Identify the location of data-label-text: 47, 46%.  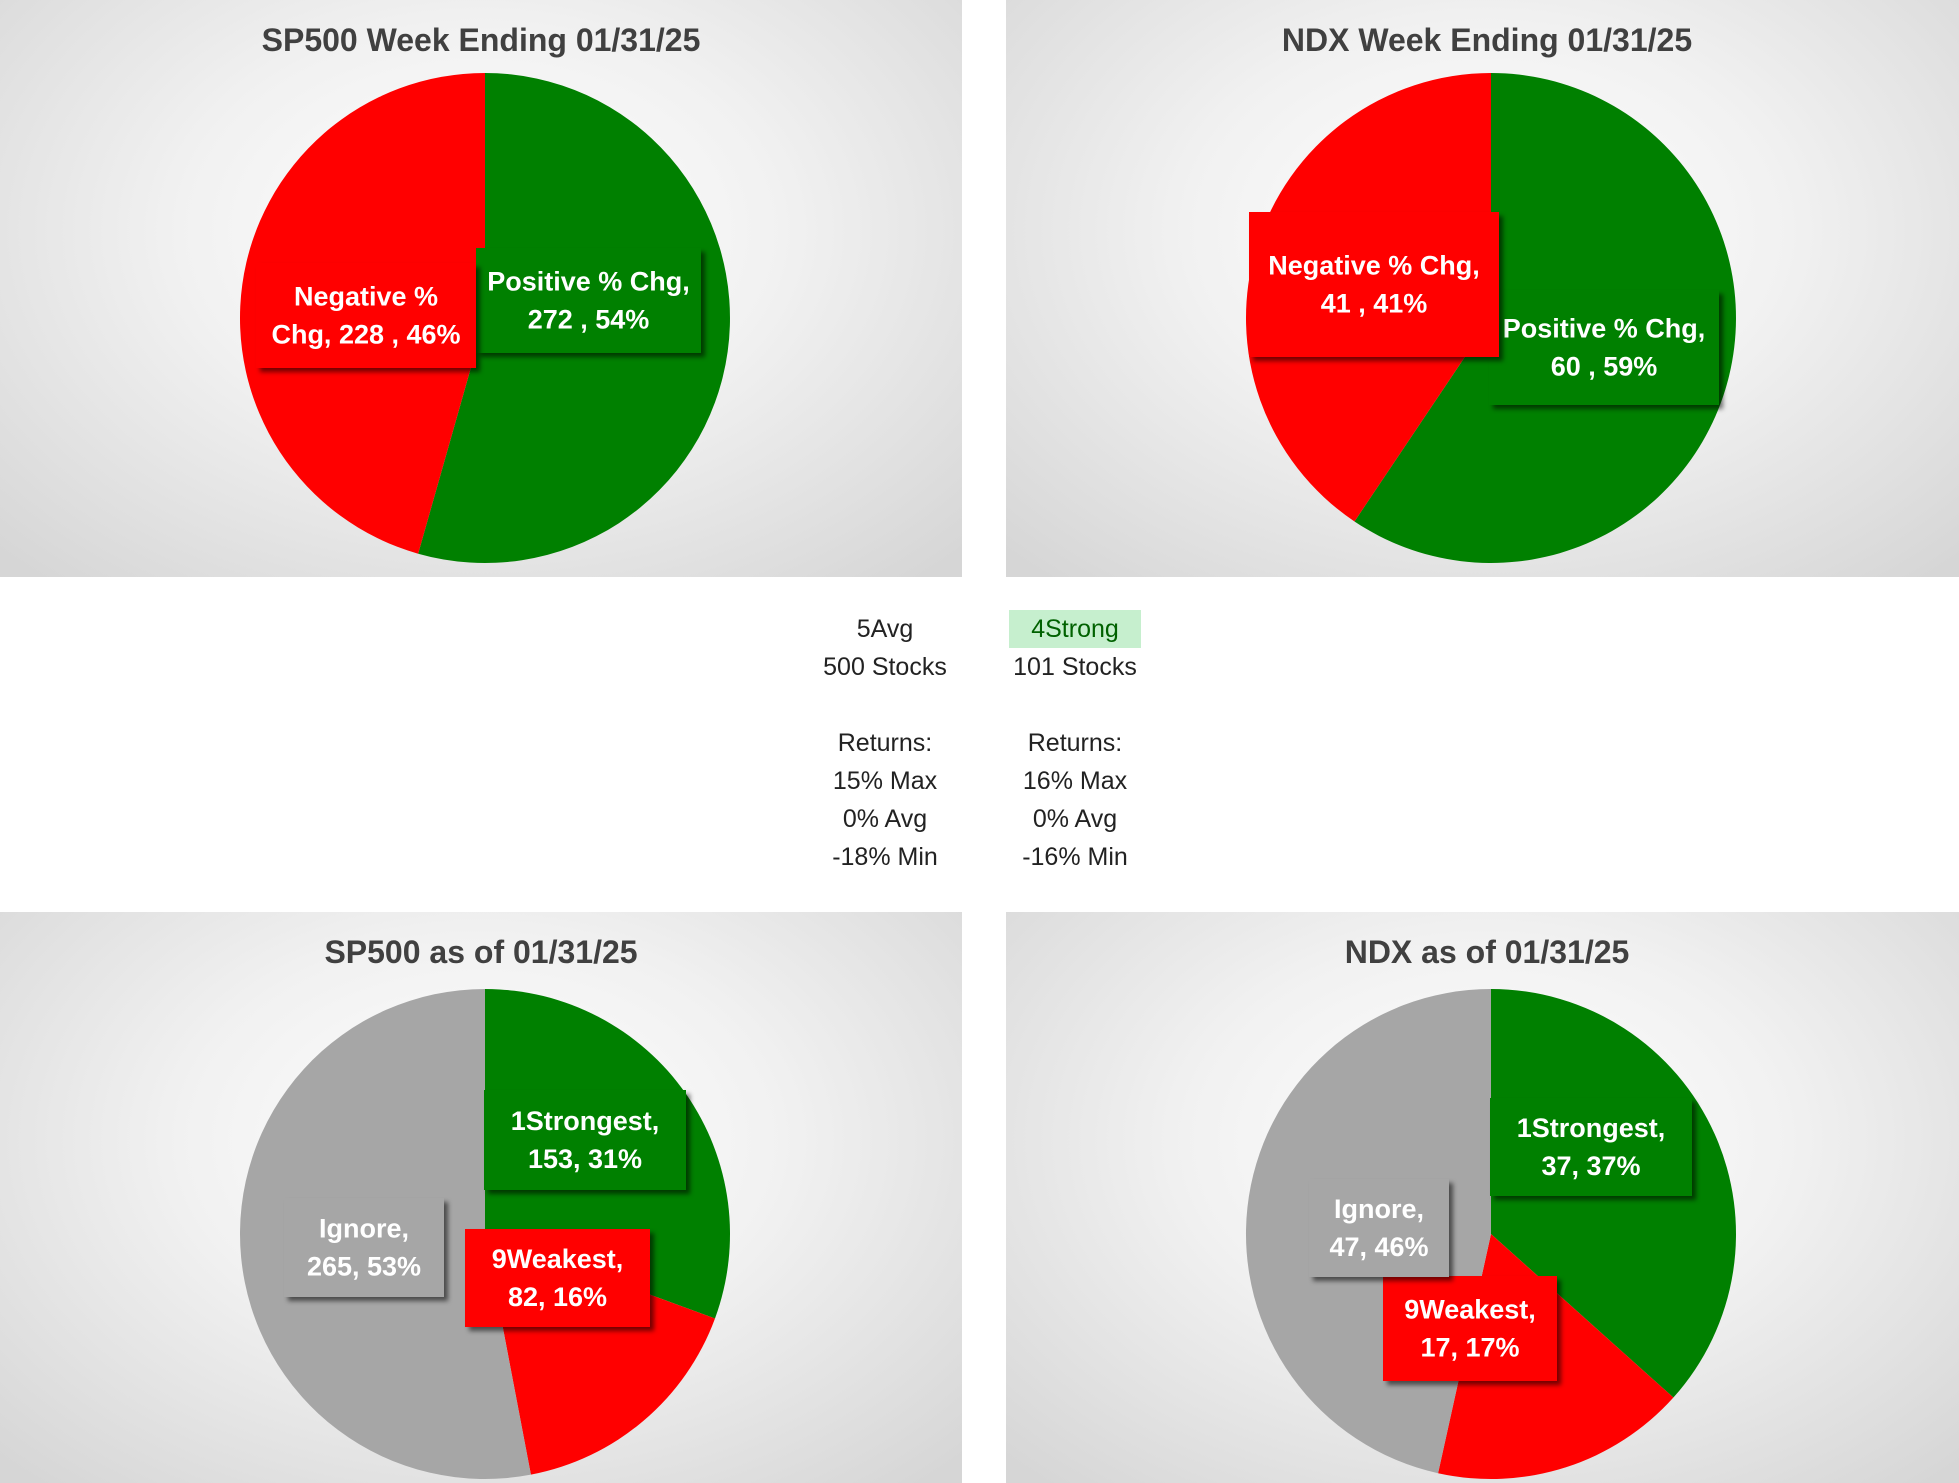
(1378, 1247).